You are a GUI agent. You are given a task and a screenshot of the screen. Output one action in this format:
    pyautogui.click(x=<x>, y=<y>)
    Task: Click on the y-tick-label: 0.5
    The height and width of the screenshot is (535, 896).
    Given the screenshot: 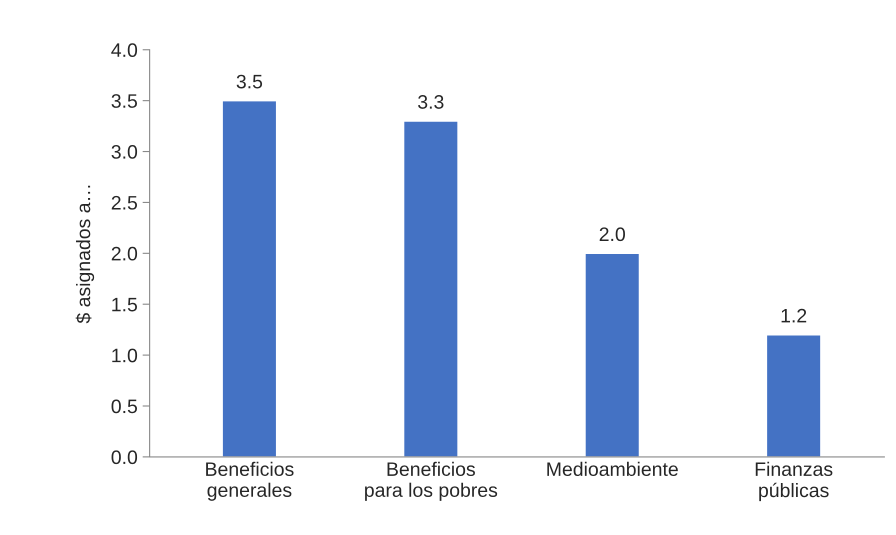 What is the action you would take?
    pyautogui.click(x=125, y=406)
    